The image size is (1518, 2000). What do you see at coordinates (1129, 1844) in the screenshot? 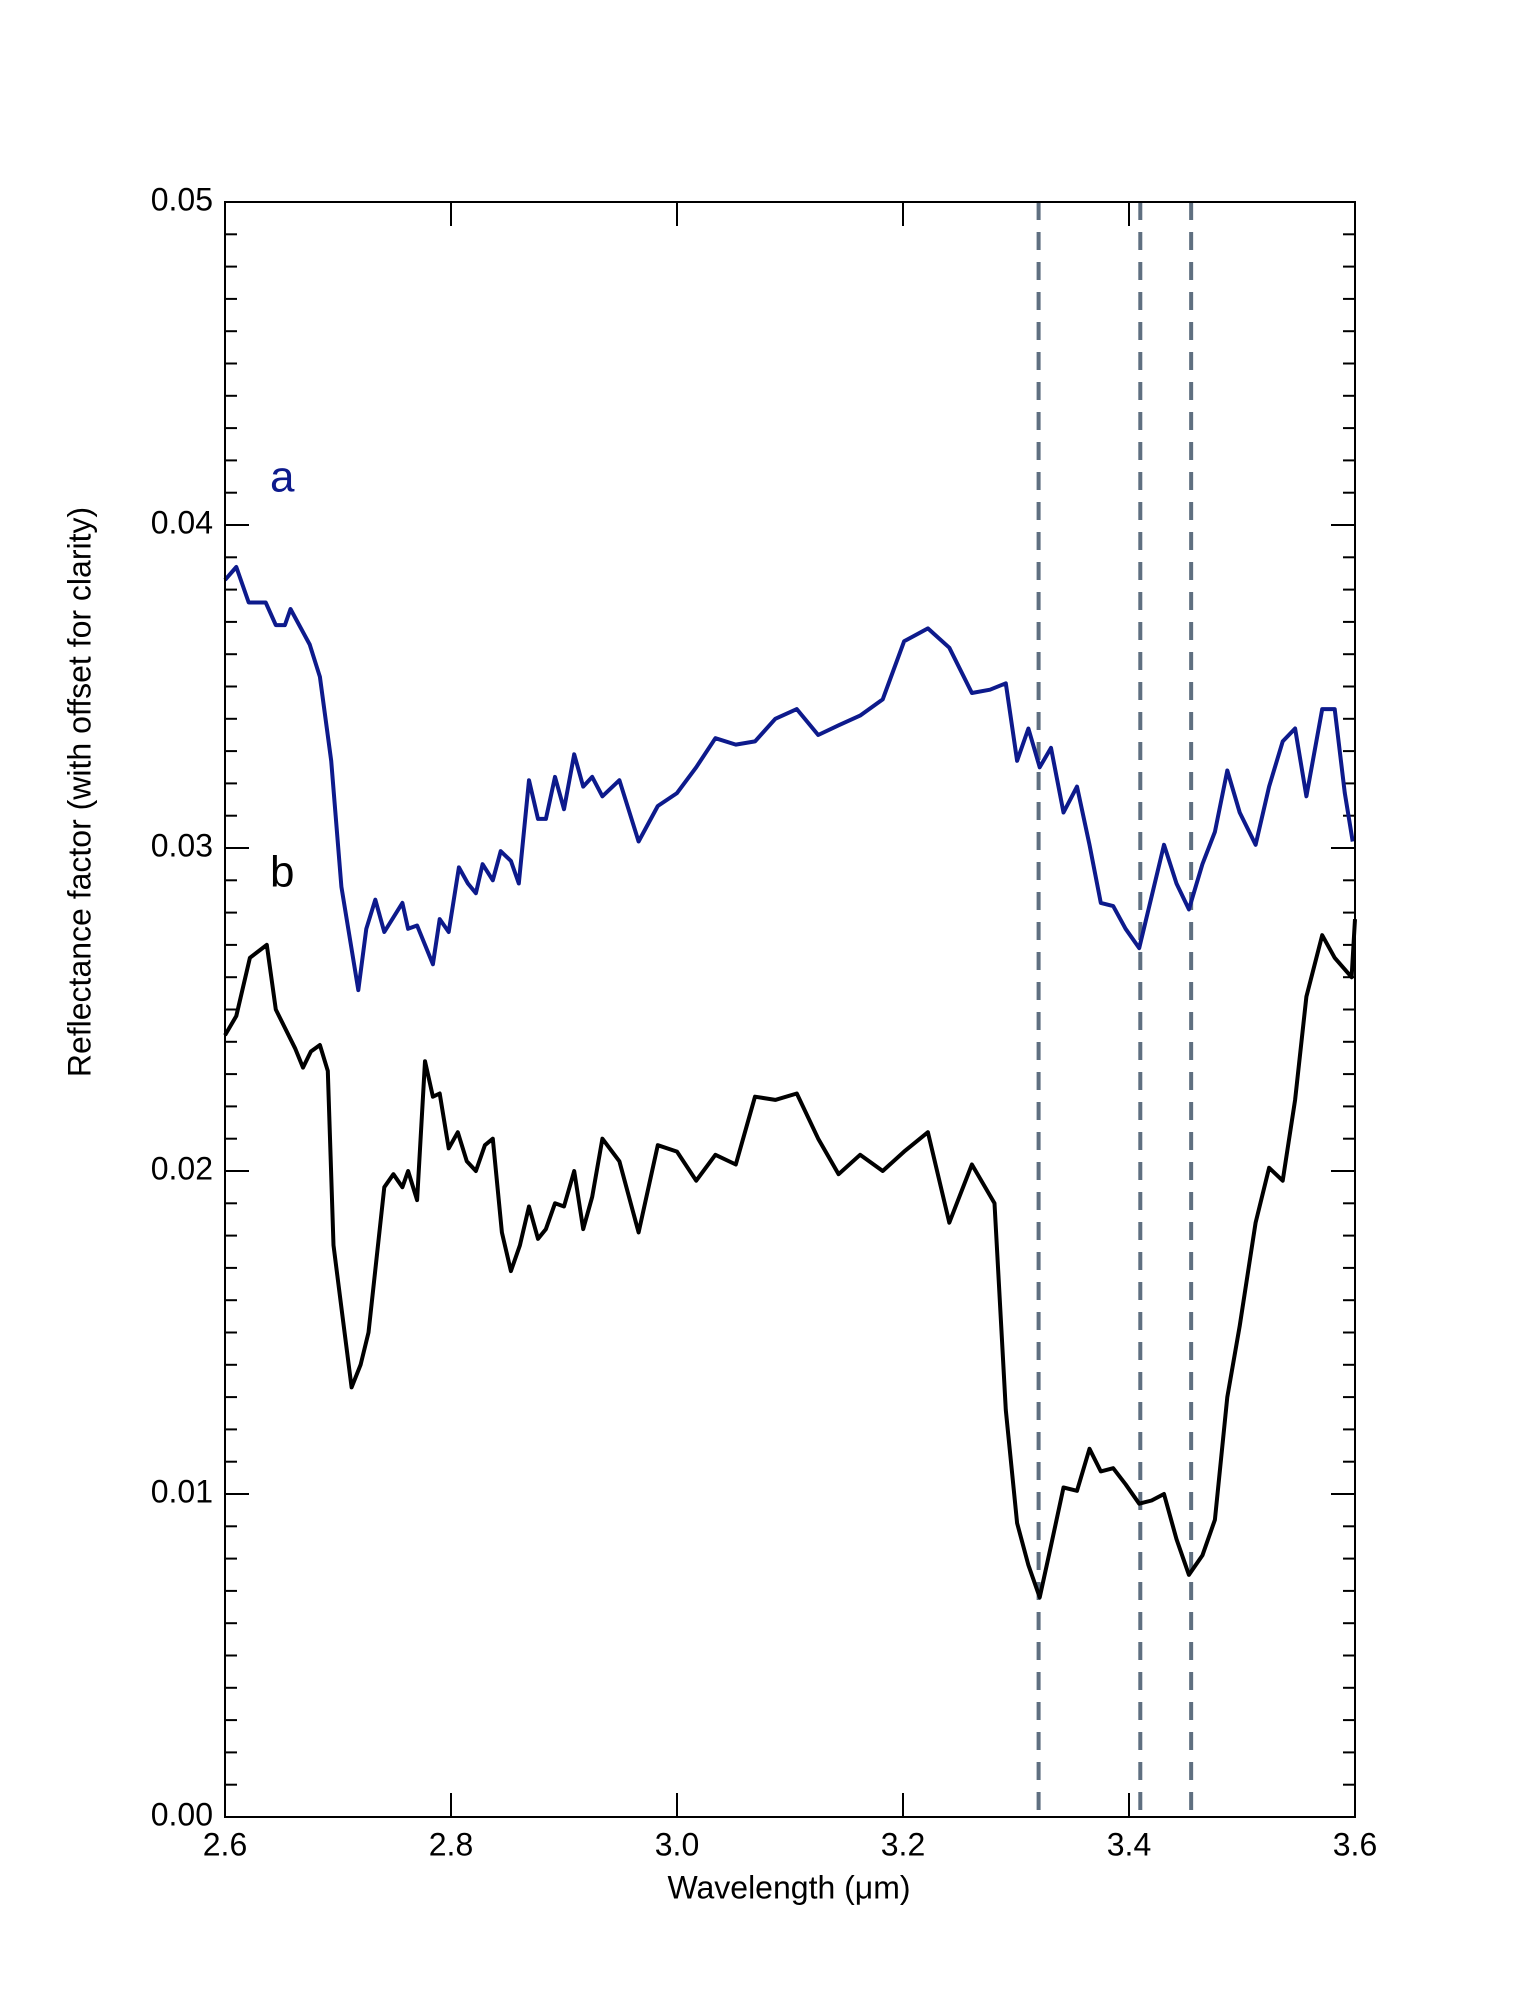
I see `x-tick-label: 3.4` at bounding box center [1129, 1844].